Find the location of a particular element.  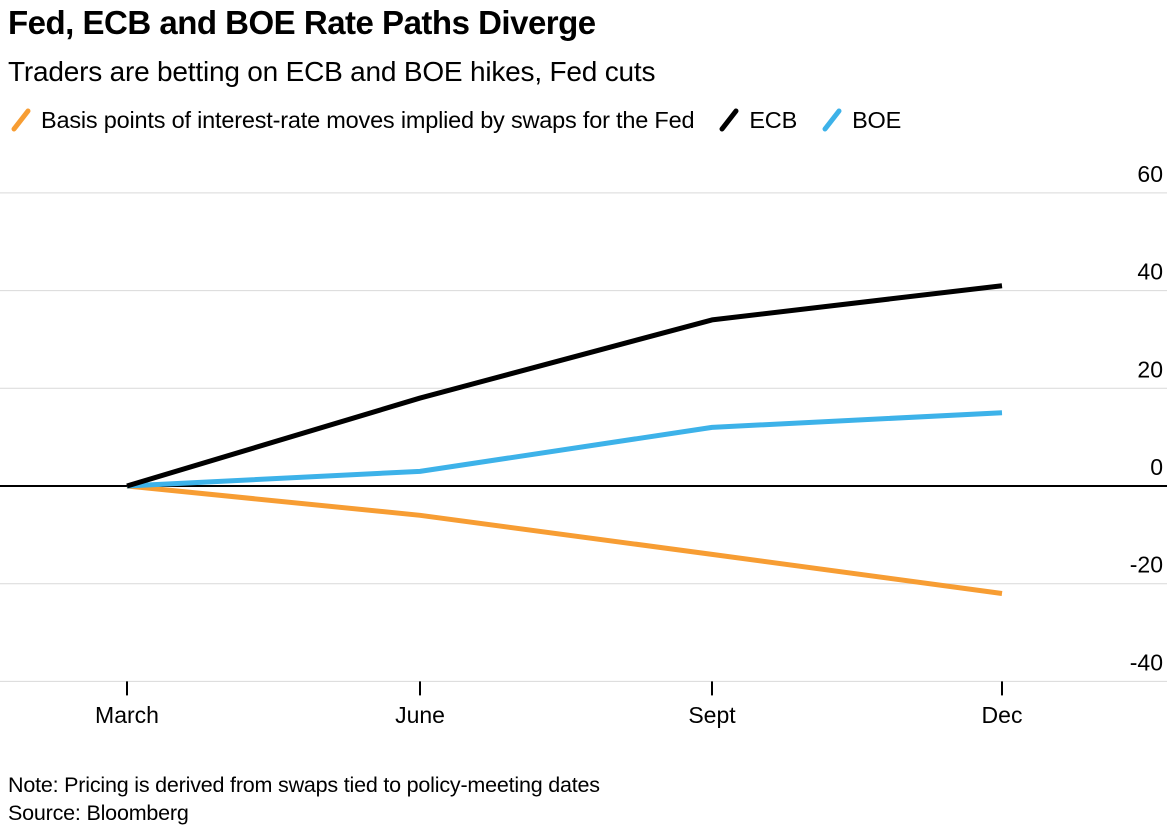

y-axis-tick-label: -20 is located at coordinates (1146, 565).